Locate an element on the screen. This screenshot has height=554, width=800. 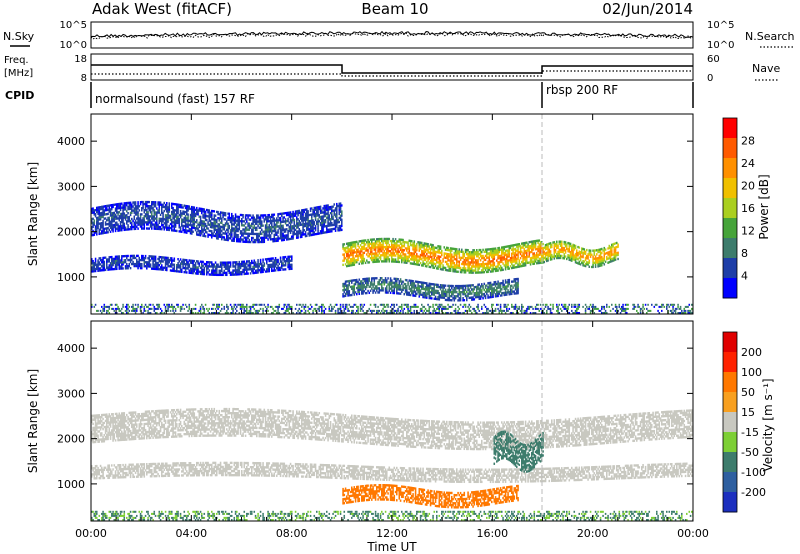
power-cell-2075 is located at coordinates (248, 233).